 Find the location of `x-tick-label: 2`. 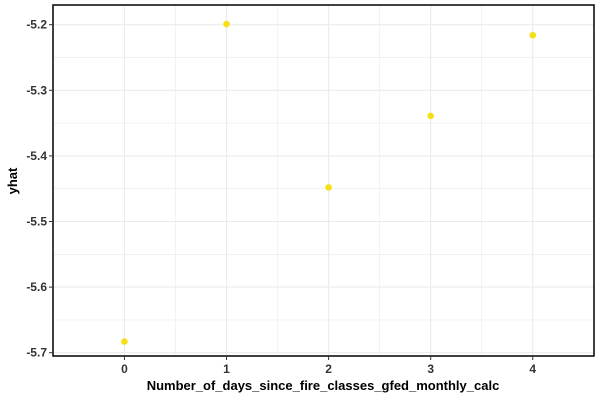

x-tick-label: 2 is located at coordinates (328, 369).